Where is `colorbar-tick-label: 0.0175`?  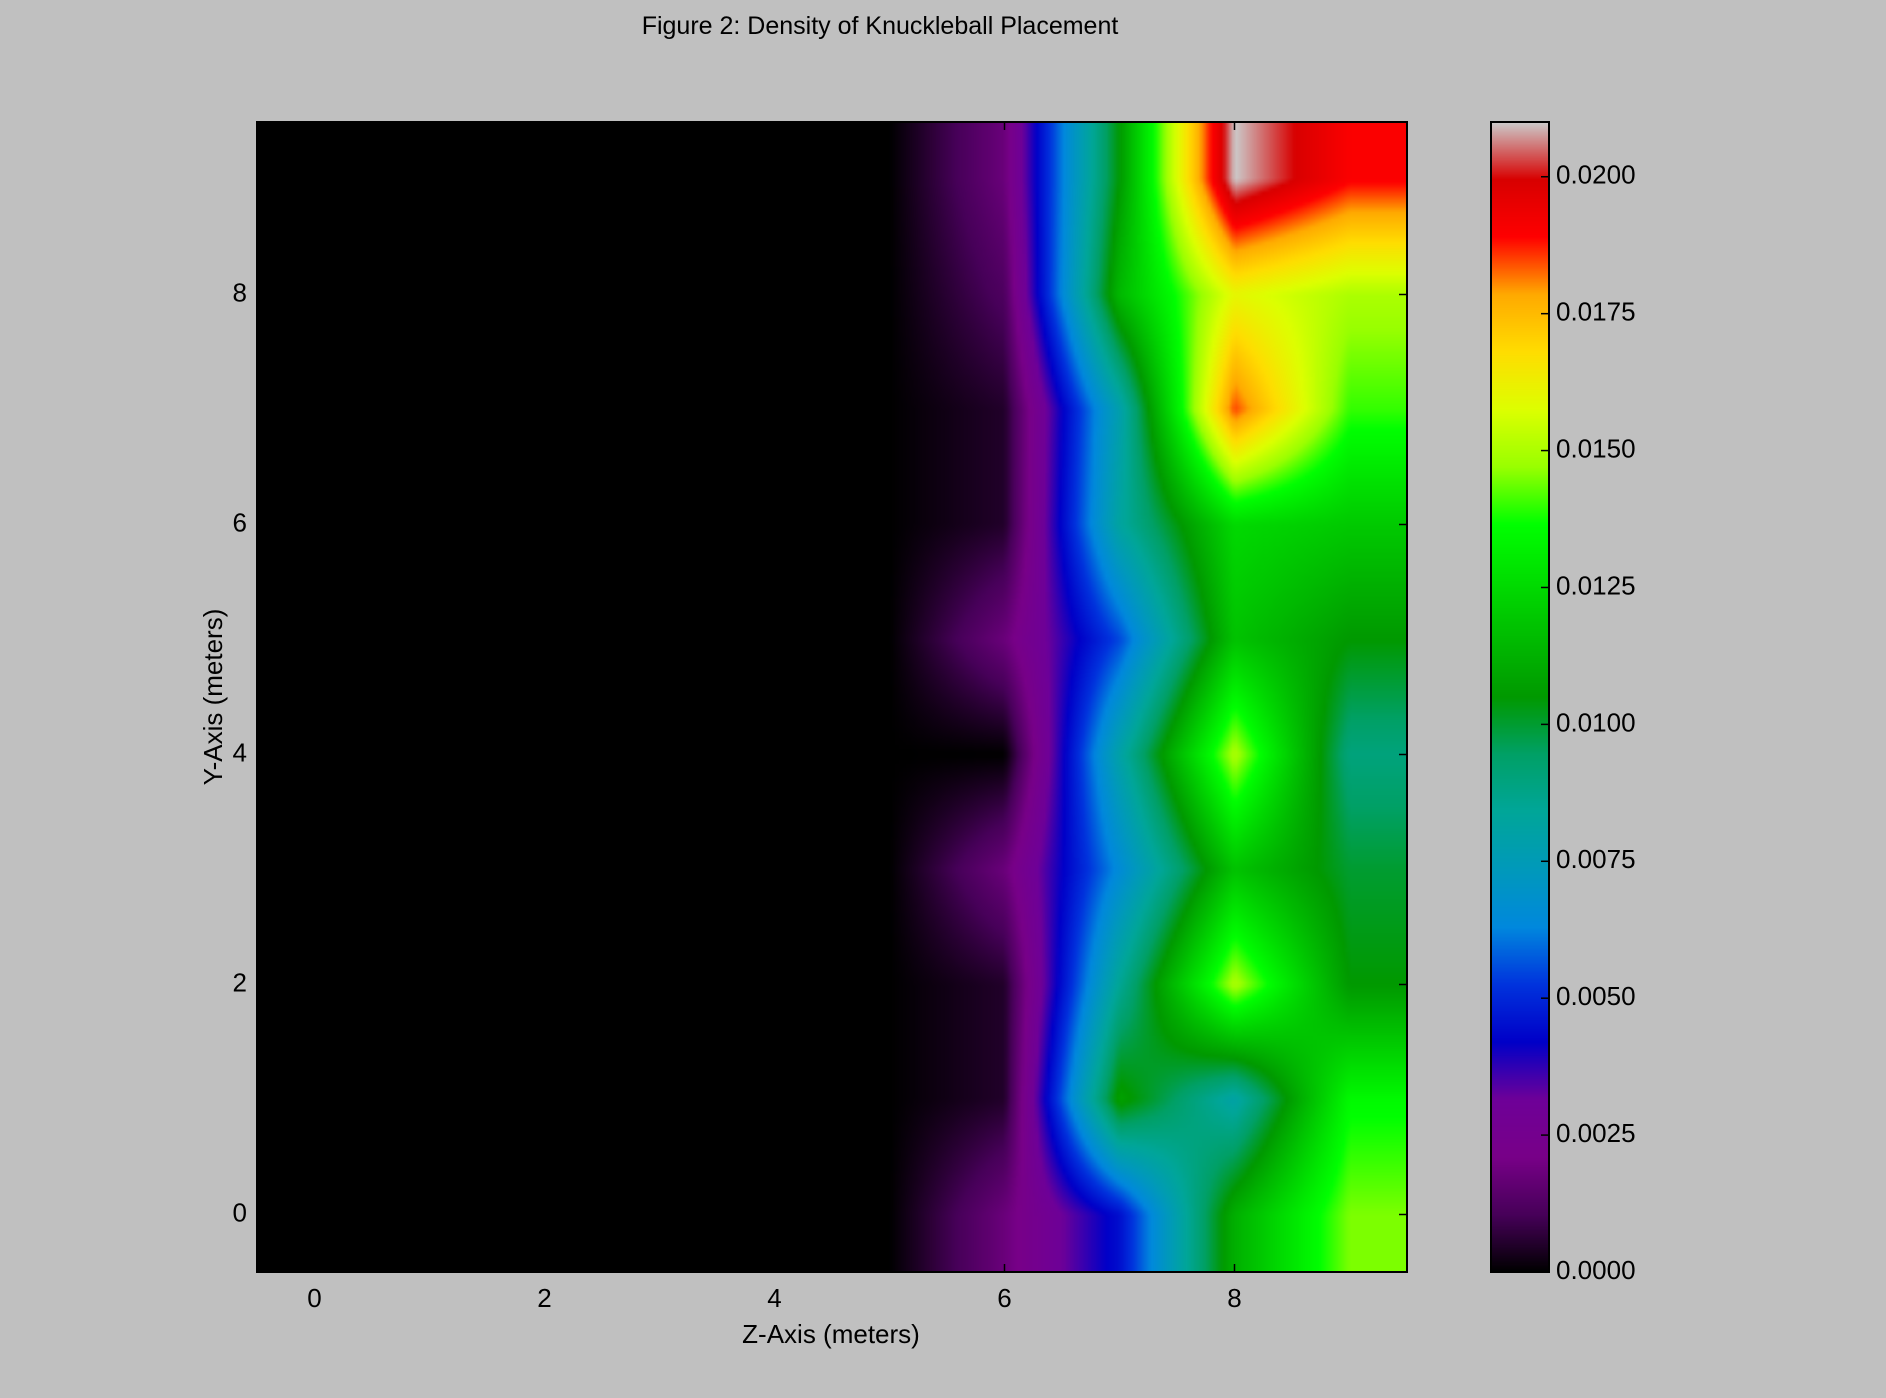 colorbar-tick-label: 0.0175 is located at coordinates (1596, 312).